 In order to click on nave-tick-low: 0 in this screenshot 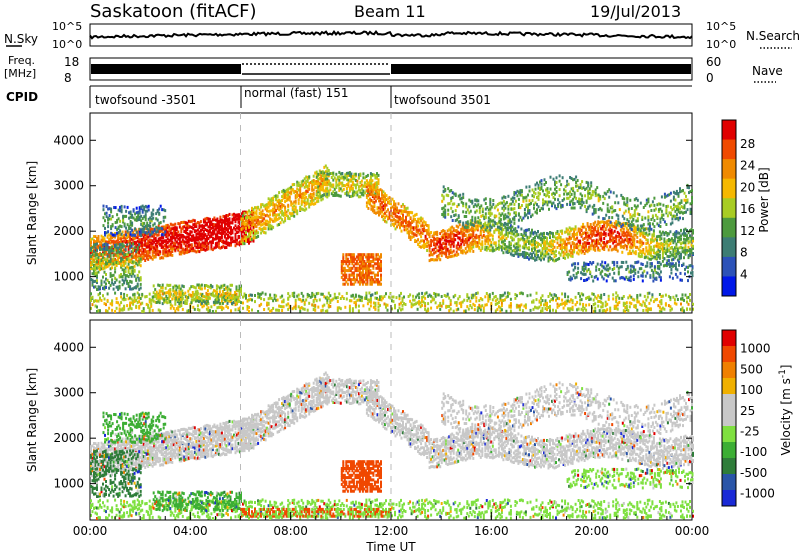, I will do `click(710, 78)`.